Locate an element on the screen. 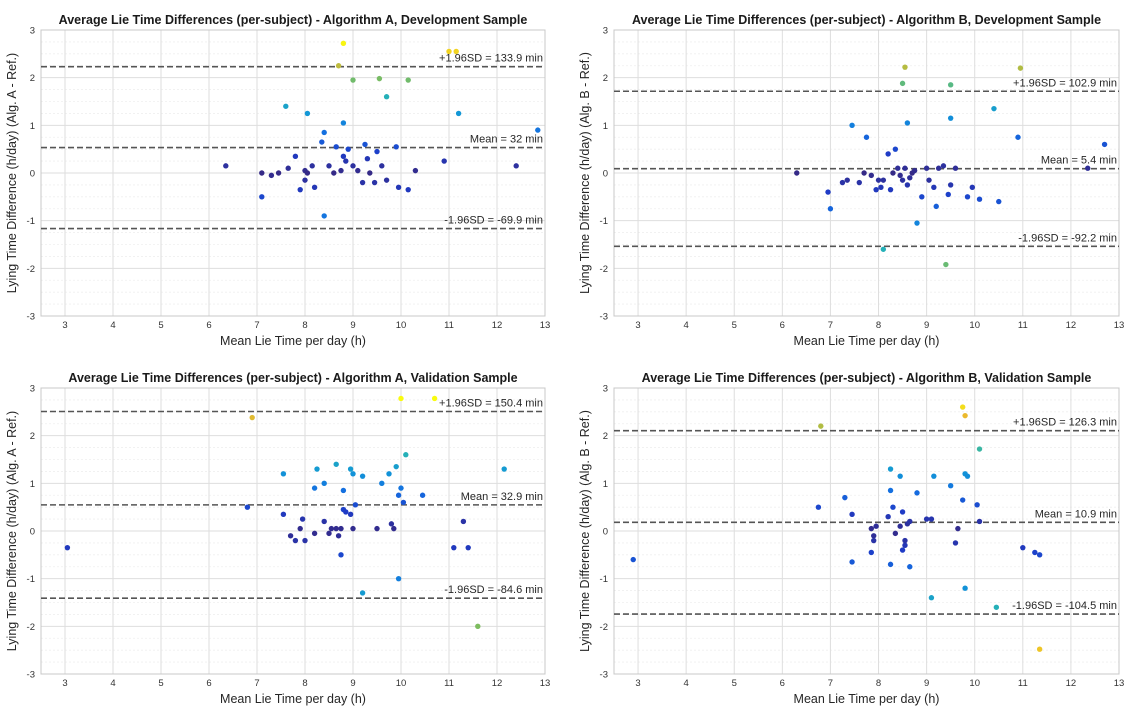 Image resolution: width=1127 pixels, height=709 pixels. upper-limit-label: +1.96SD = 150.4 min is located at coordinates (491, 403).